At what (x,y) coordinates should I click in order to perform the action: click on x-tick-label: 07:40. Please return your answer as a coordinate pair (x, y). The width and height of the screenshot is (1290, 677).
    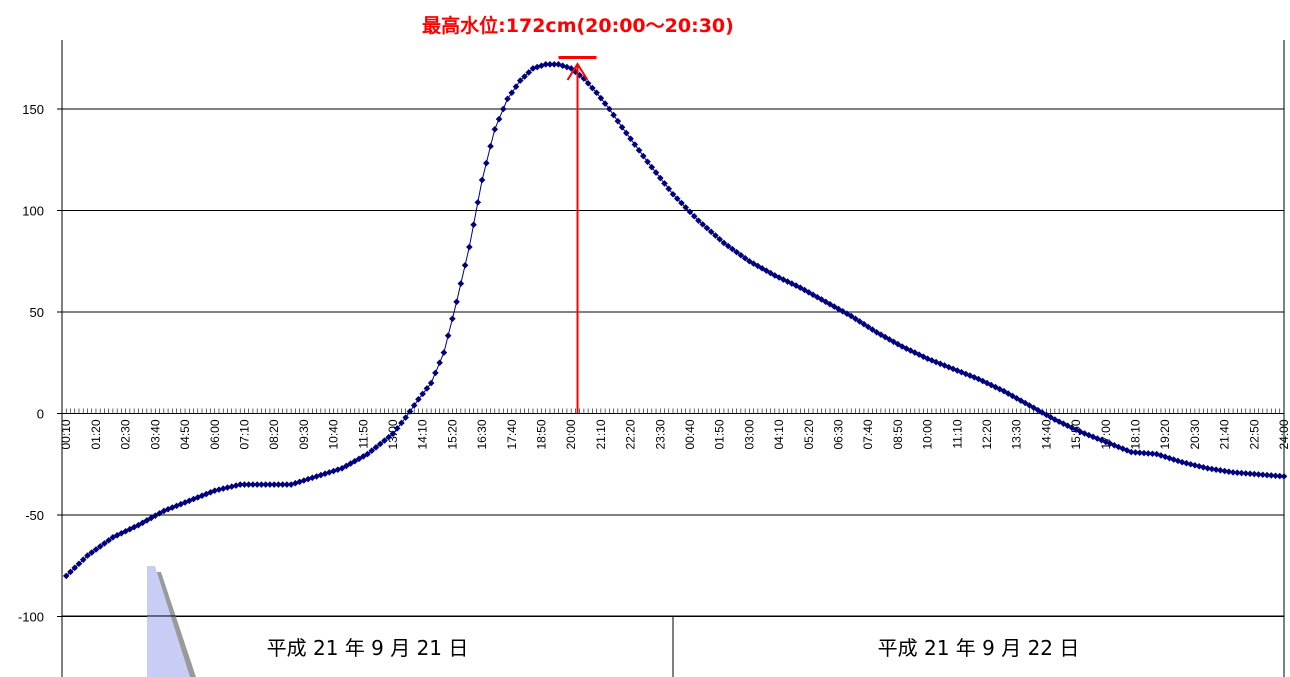
    Looking at the image, I should click on (868, 434).